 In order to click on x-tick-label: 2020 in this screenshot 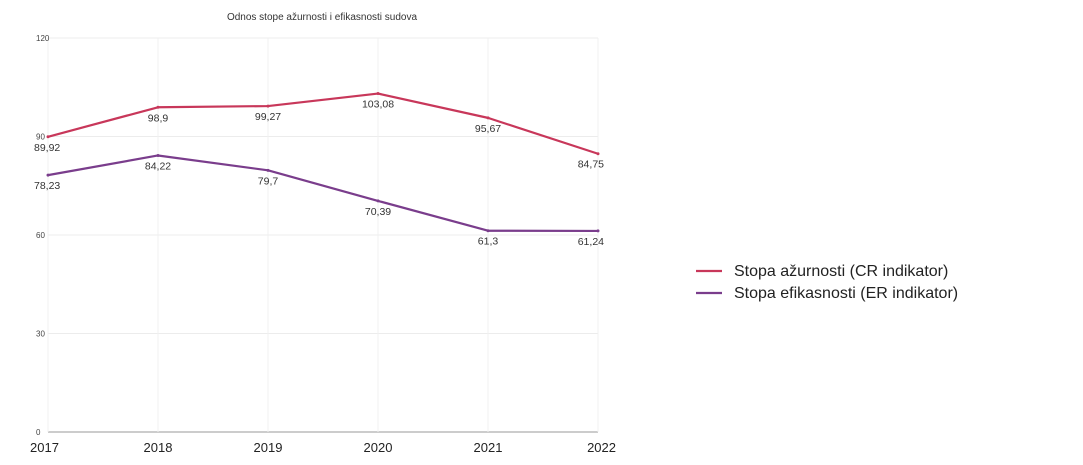, I will do `click(378, 447)`.